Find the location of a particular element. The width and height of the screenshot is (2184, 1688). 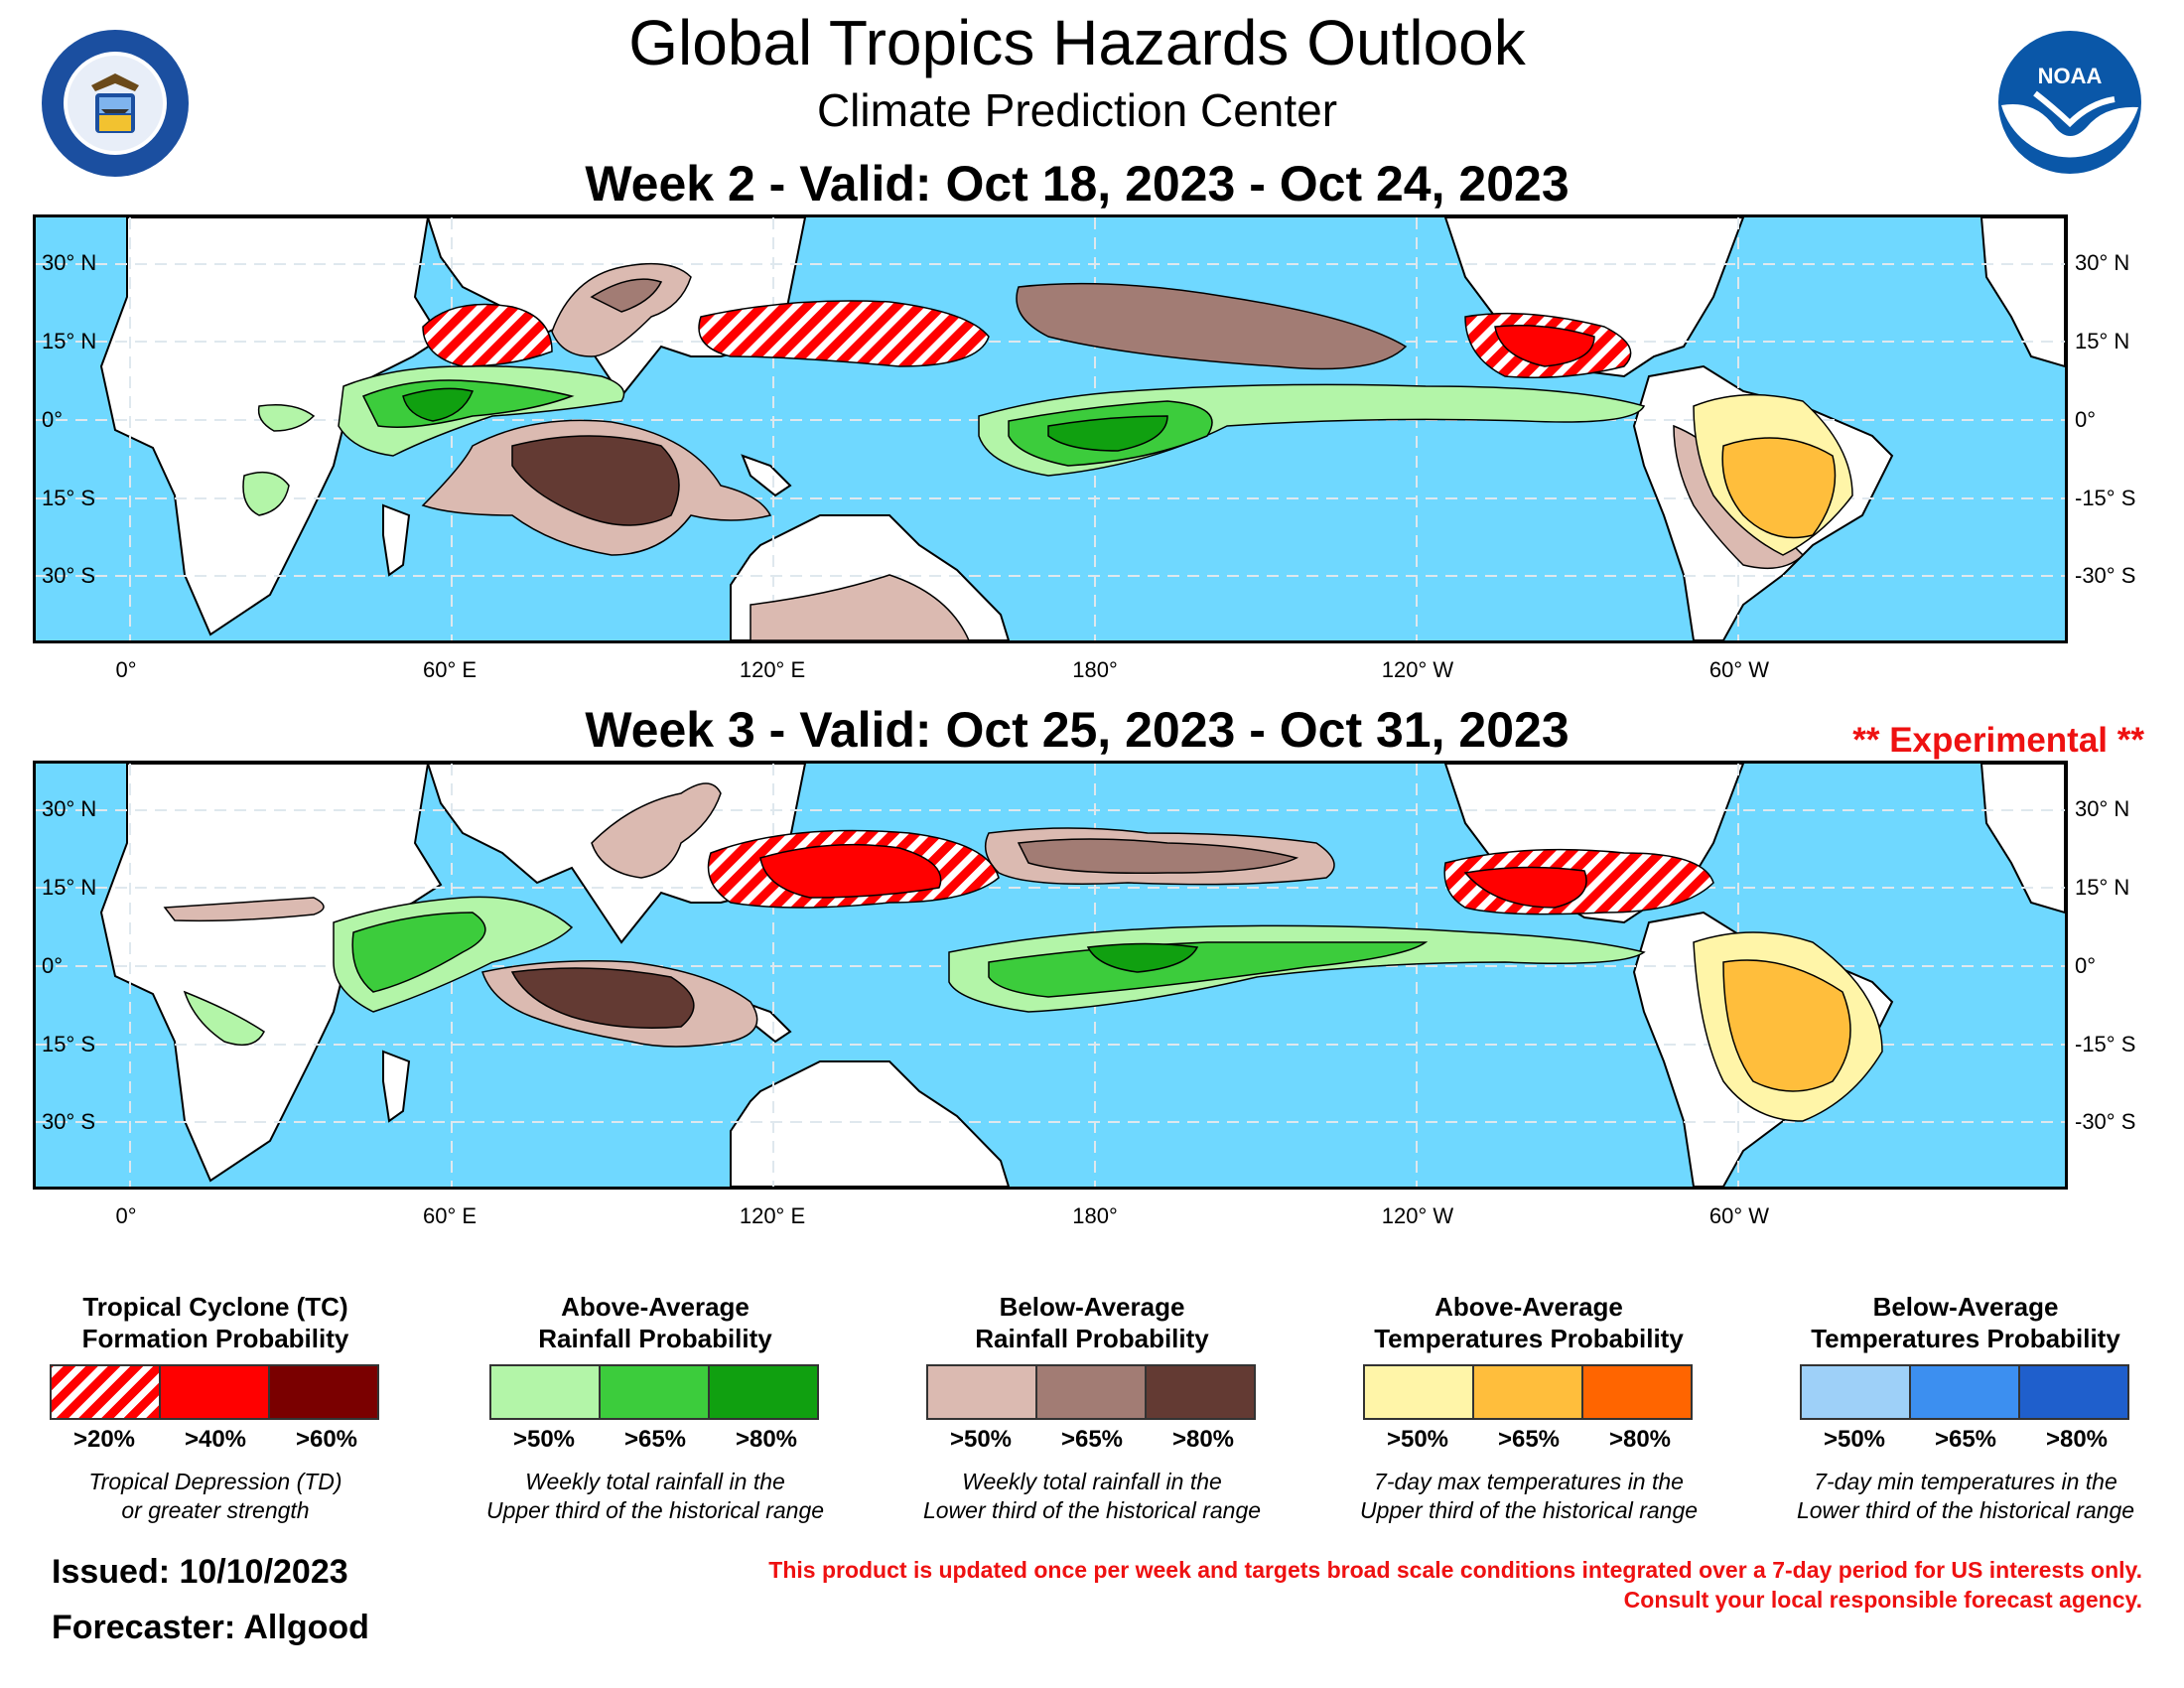

legend-below-rain-desc-1: Weekly total rainfall in the is located at coordinates (1092, 1481).